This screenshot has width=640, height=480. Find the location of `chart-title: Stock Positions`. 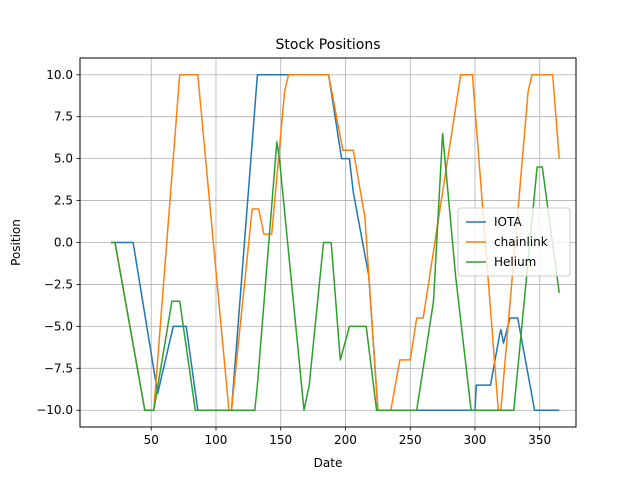

chart-title: Stock Positions is located at coordinates (328, 45).